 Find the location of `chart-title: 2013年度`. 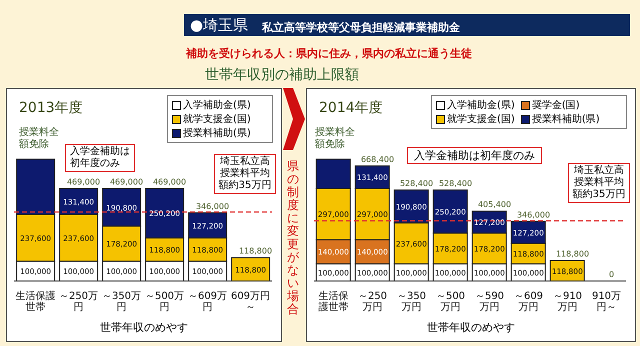

chart-title: 2013年度 is located at coordinates (51, 108).